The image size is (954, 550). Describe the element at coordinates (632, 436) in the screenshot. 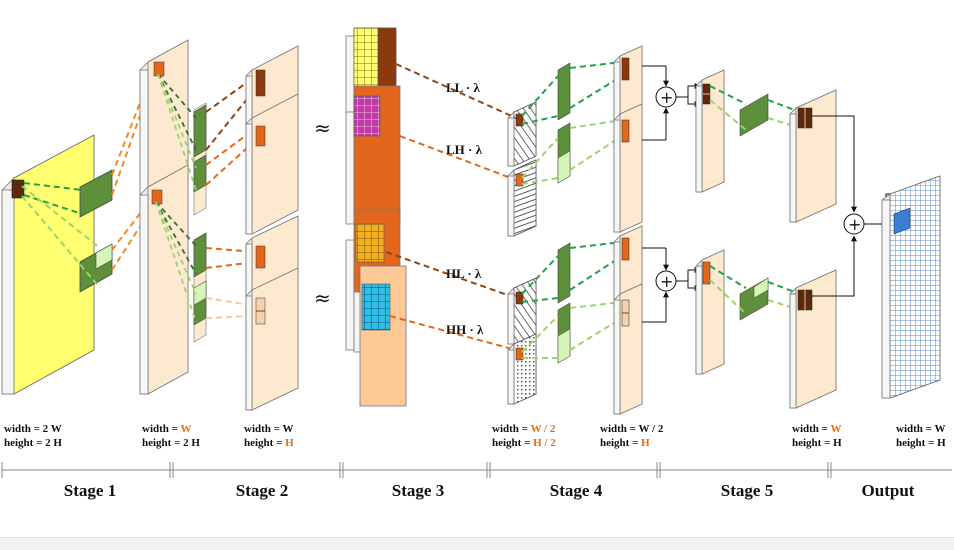

I see `dim-label-stage4b: width = W / 2 height = H` at that location.